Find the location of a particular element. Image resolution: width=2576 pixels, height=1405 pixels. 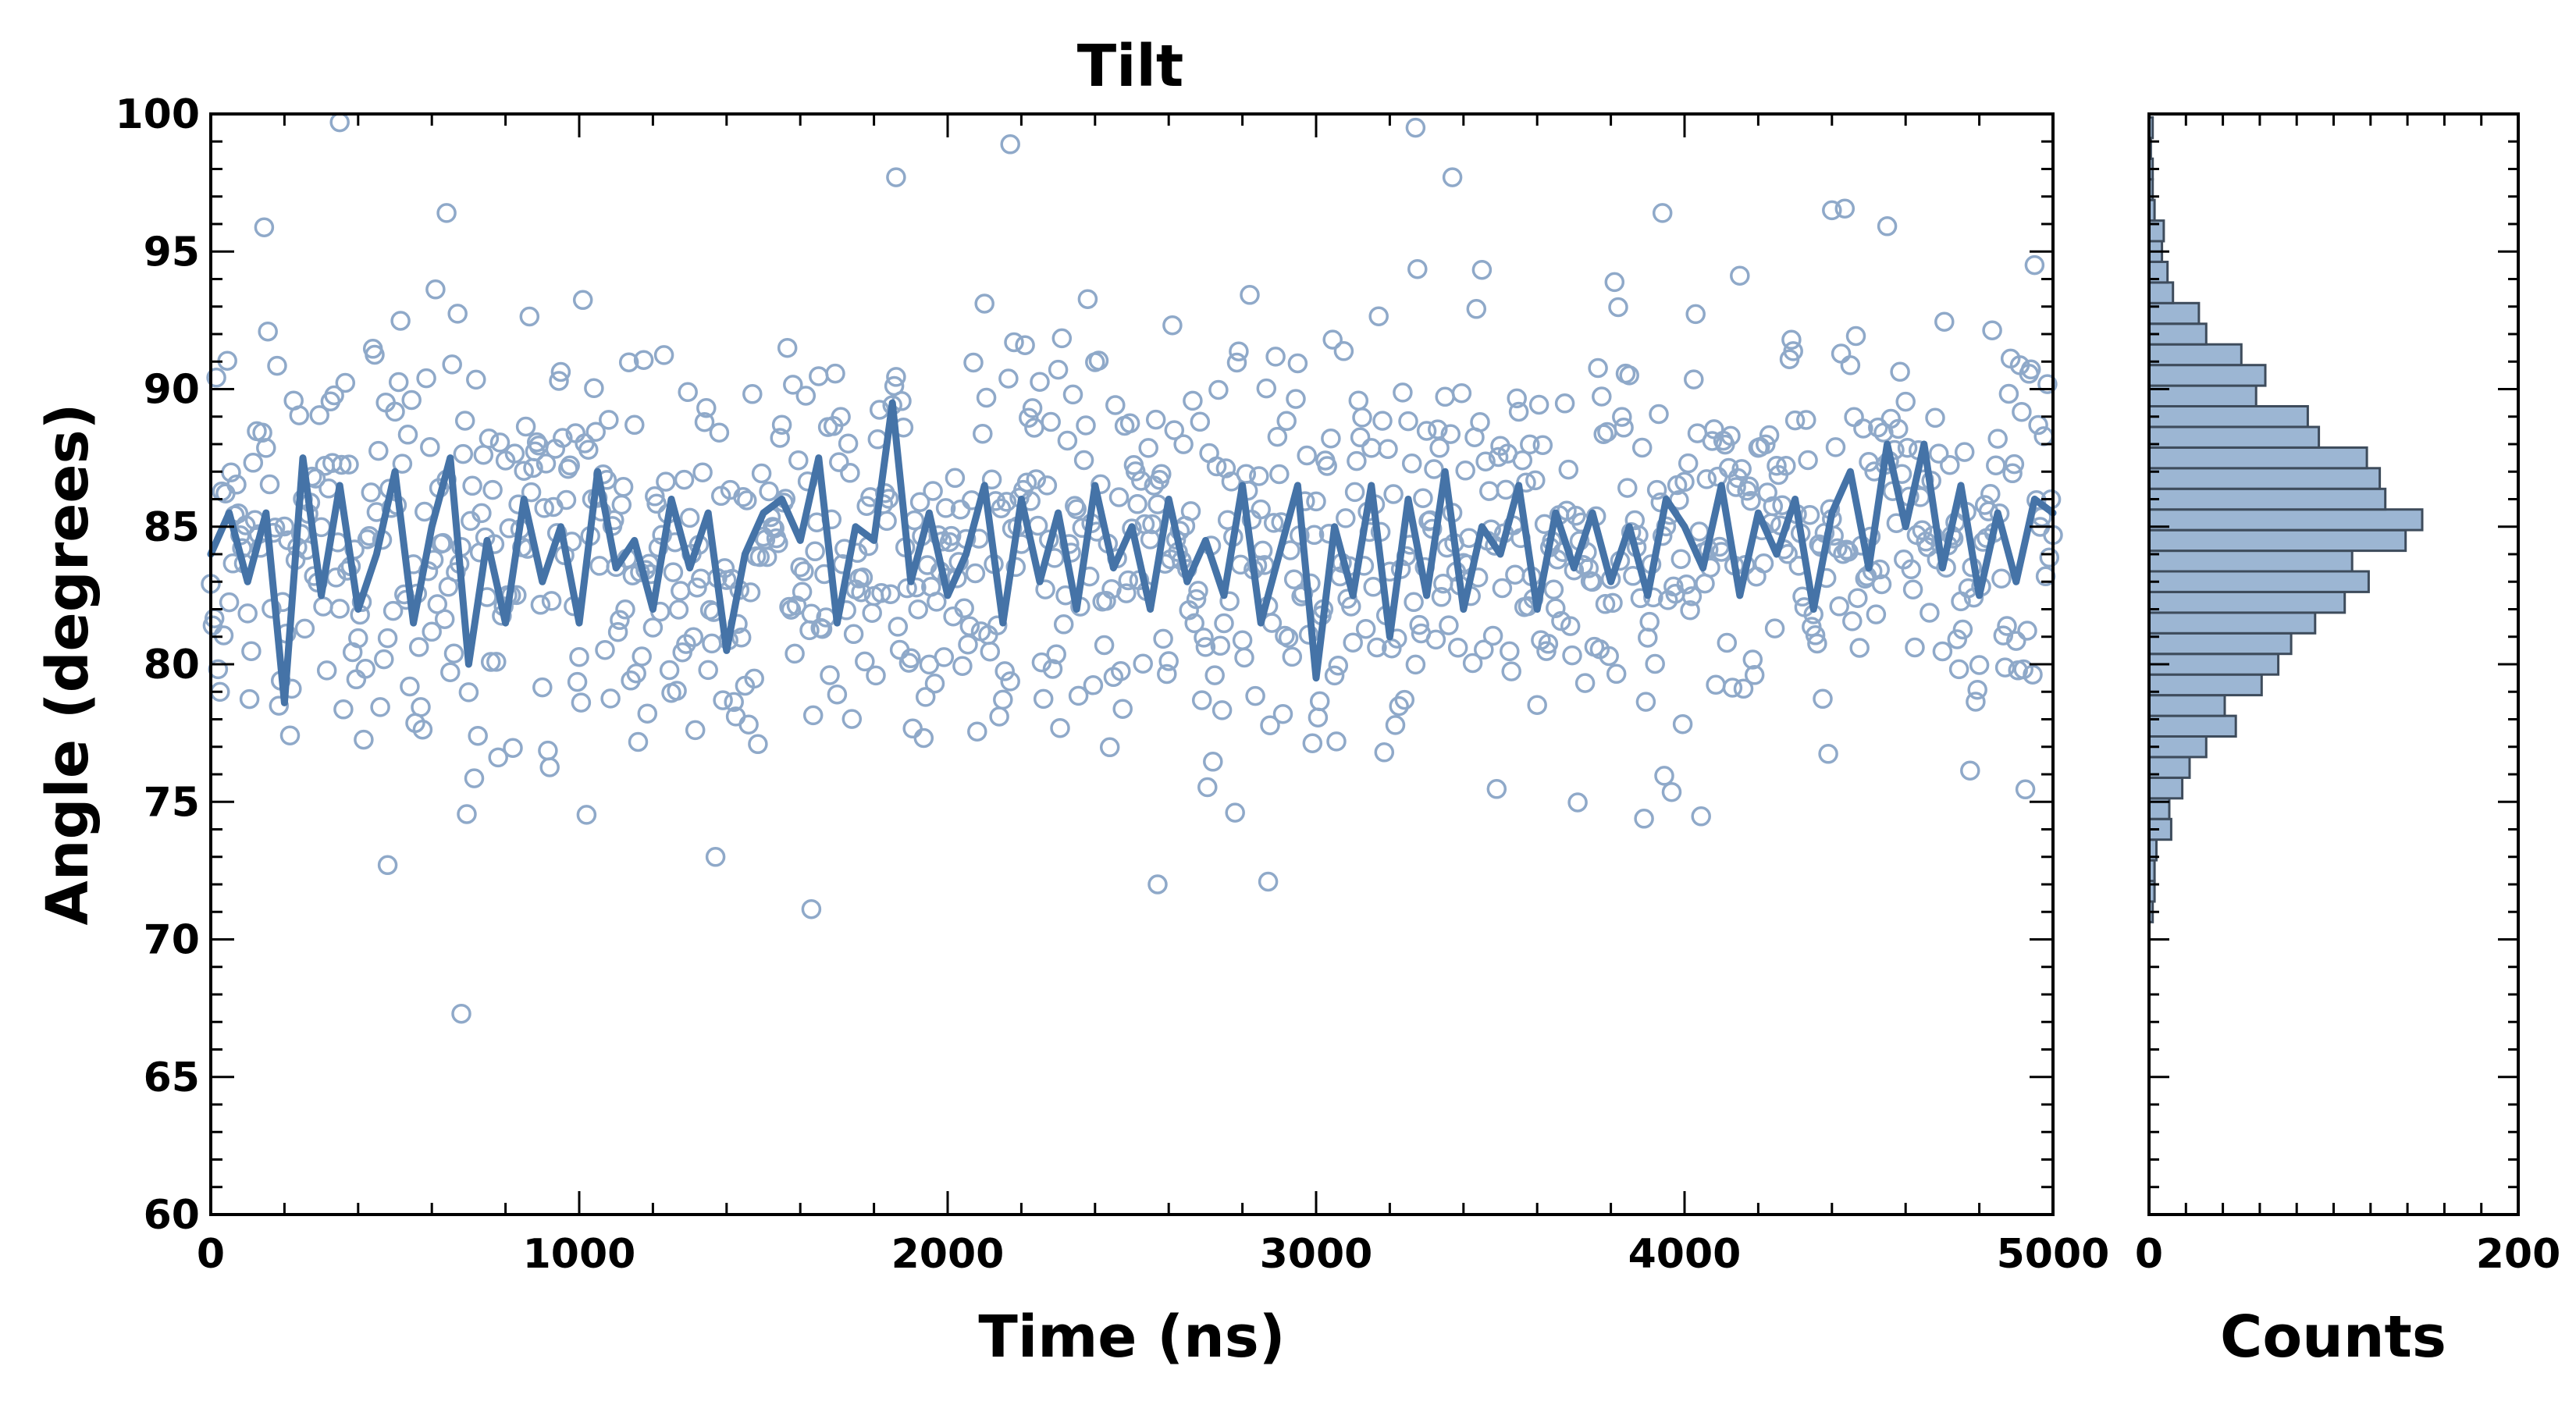

hist-x-tick-label: 200 is located at coordinates (2518, 1254).